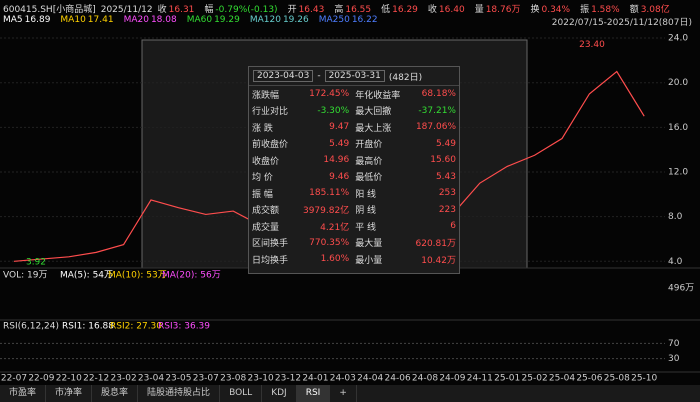  What do you see at coordinates (366, 194) in the screenshot?
I see `stat-label: 阳 线` at bounding box center [366, 194].